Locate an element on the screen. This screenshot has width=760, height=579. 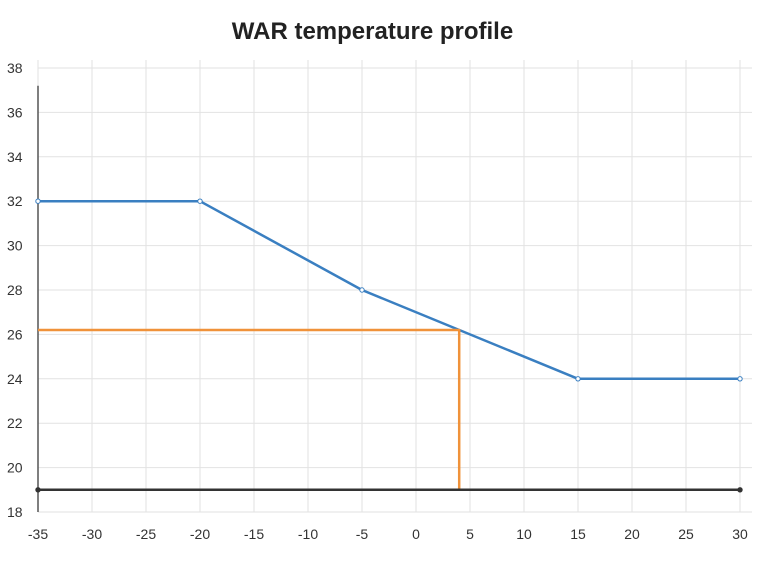
x-tick-label: 30 is located at coordinates (740, 534).